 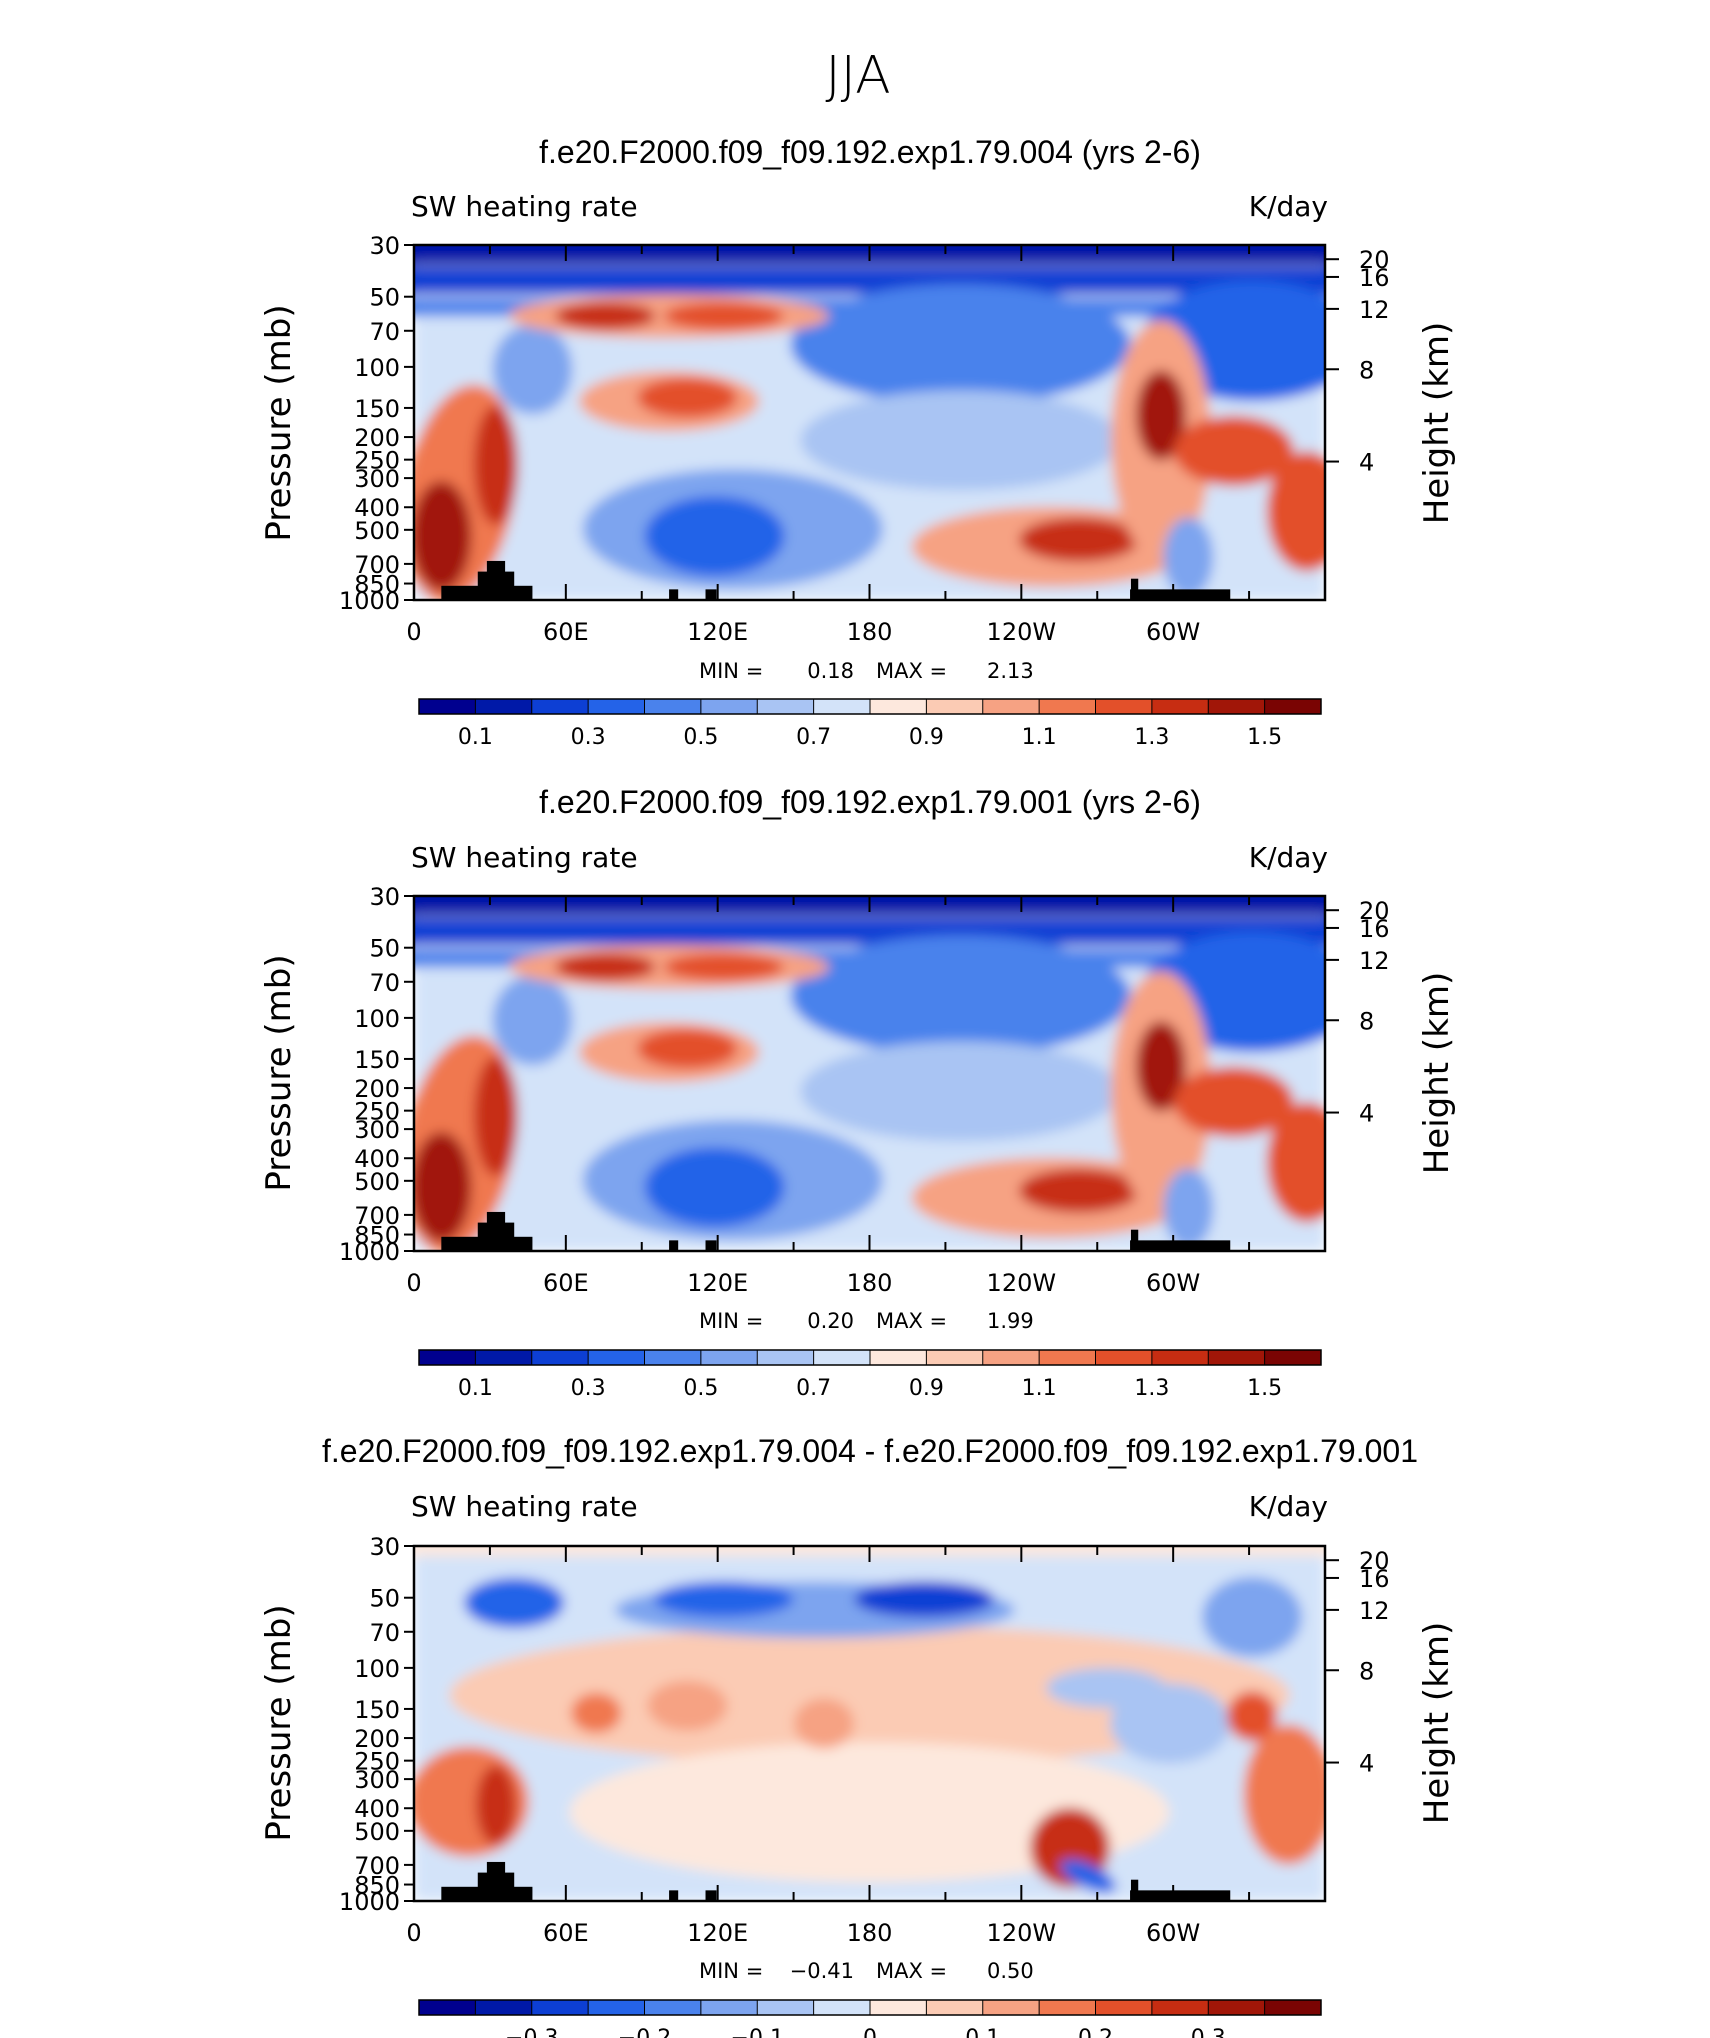 I want to click on x-tick-label: 180, so click(x=870, y=1933).